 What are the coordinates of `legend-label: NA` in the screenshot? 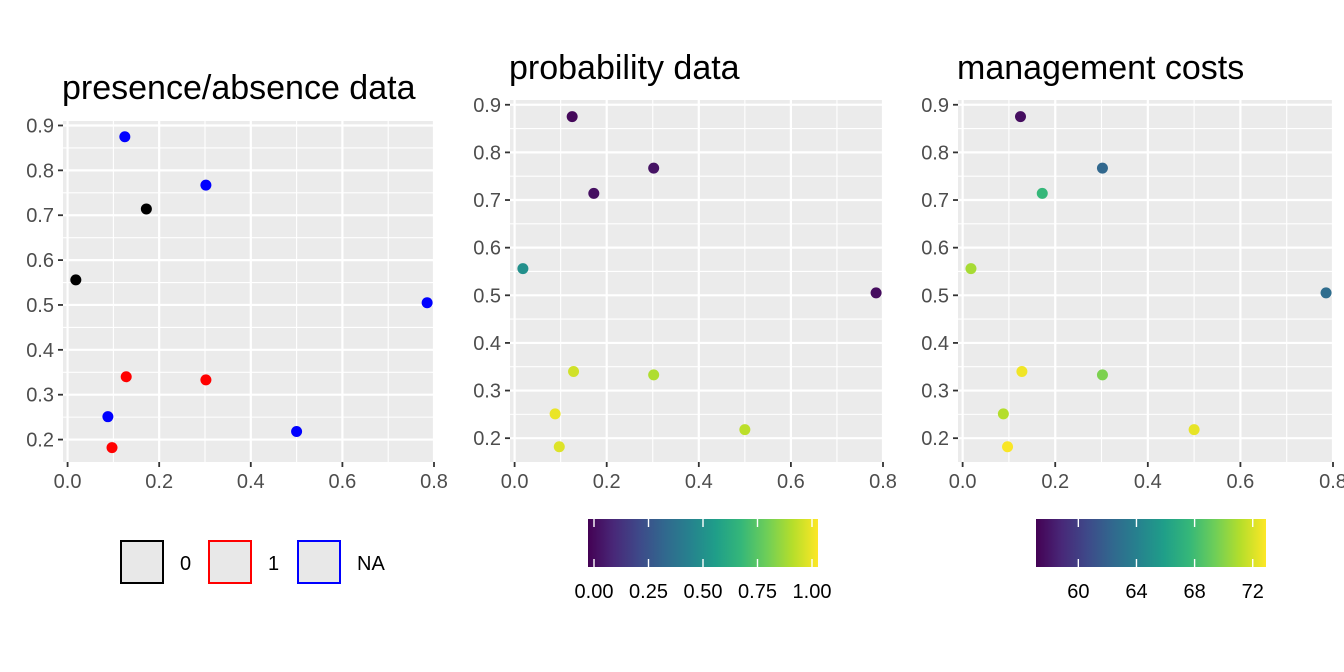 It's located at (371, 564).